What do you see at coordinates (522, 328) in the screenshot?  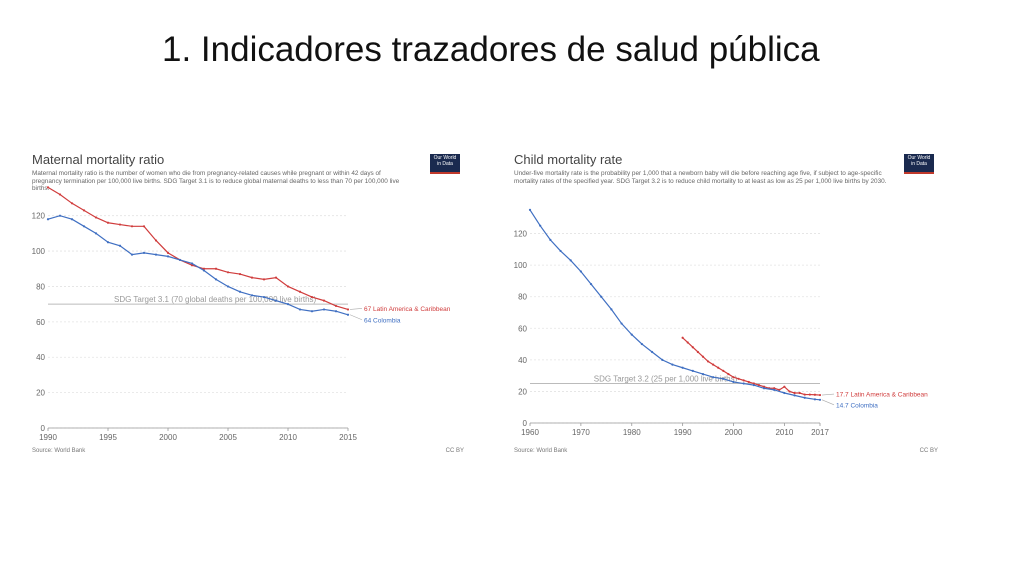 I see `y-tick-label: 60` at bounding box center [522, 328].